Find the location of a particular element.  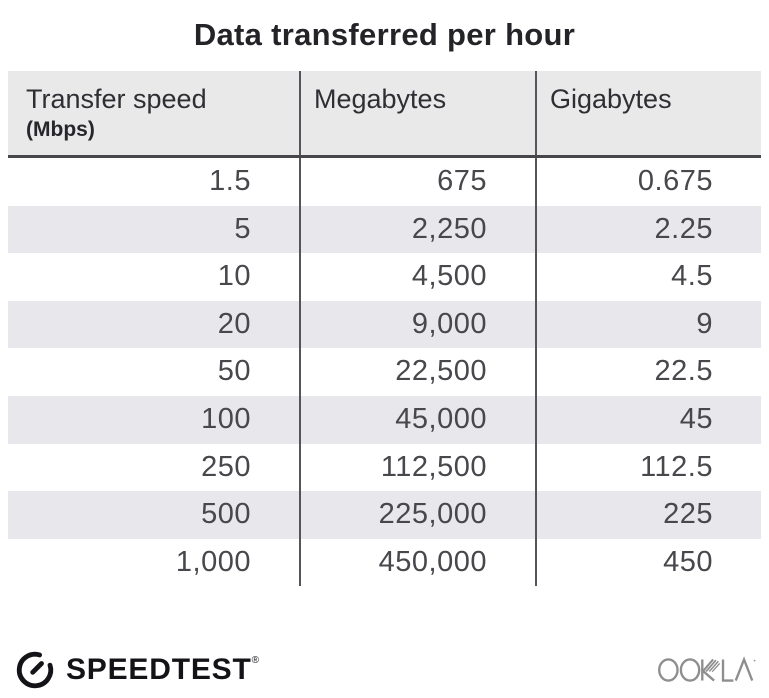

table-cell: 9,000 is located at coordinates (419, 324).